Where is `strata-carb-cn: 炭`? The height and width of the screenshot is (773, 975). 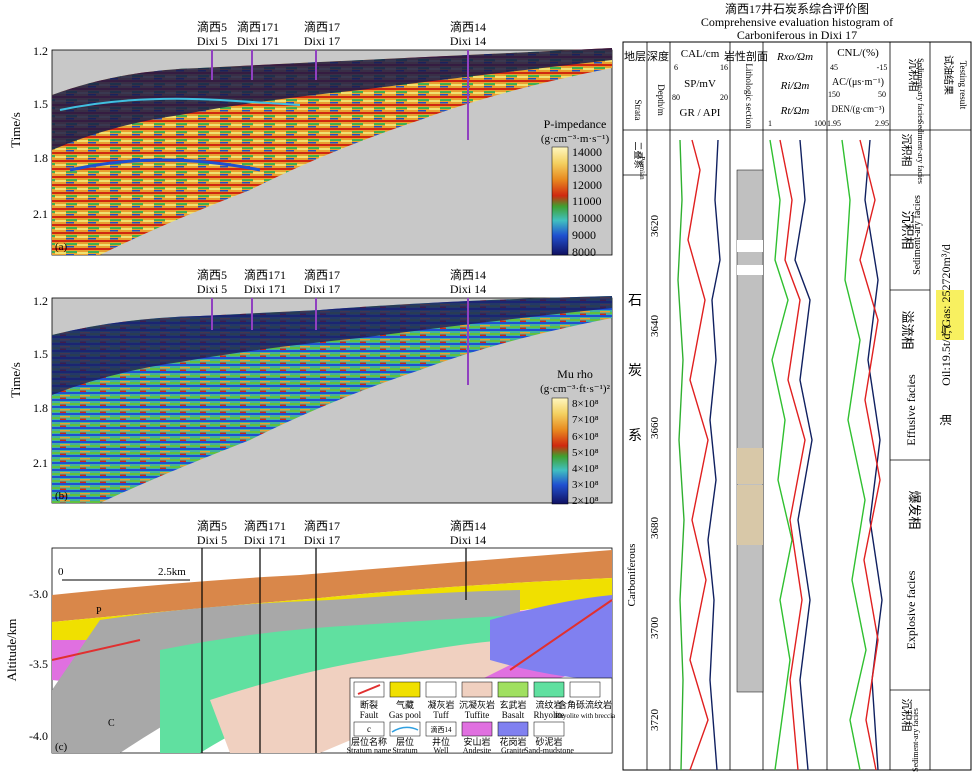 strata-carb-cn: 炭 is located at coordinates (635, 371).